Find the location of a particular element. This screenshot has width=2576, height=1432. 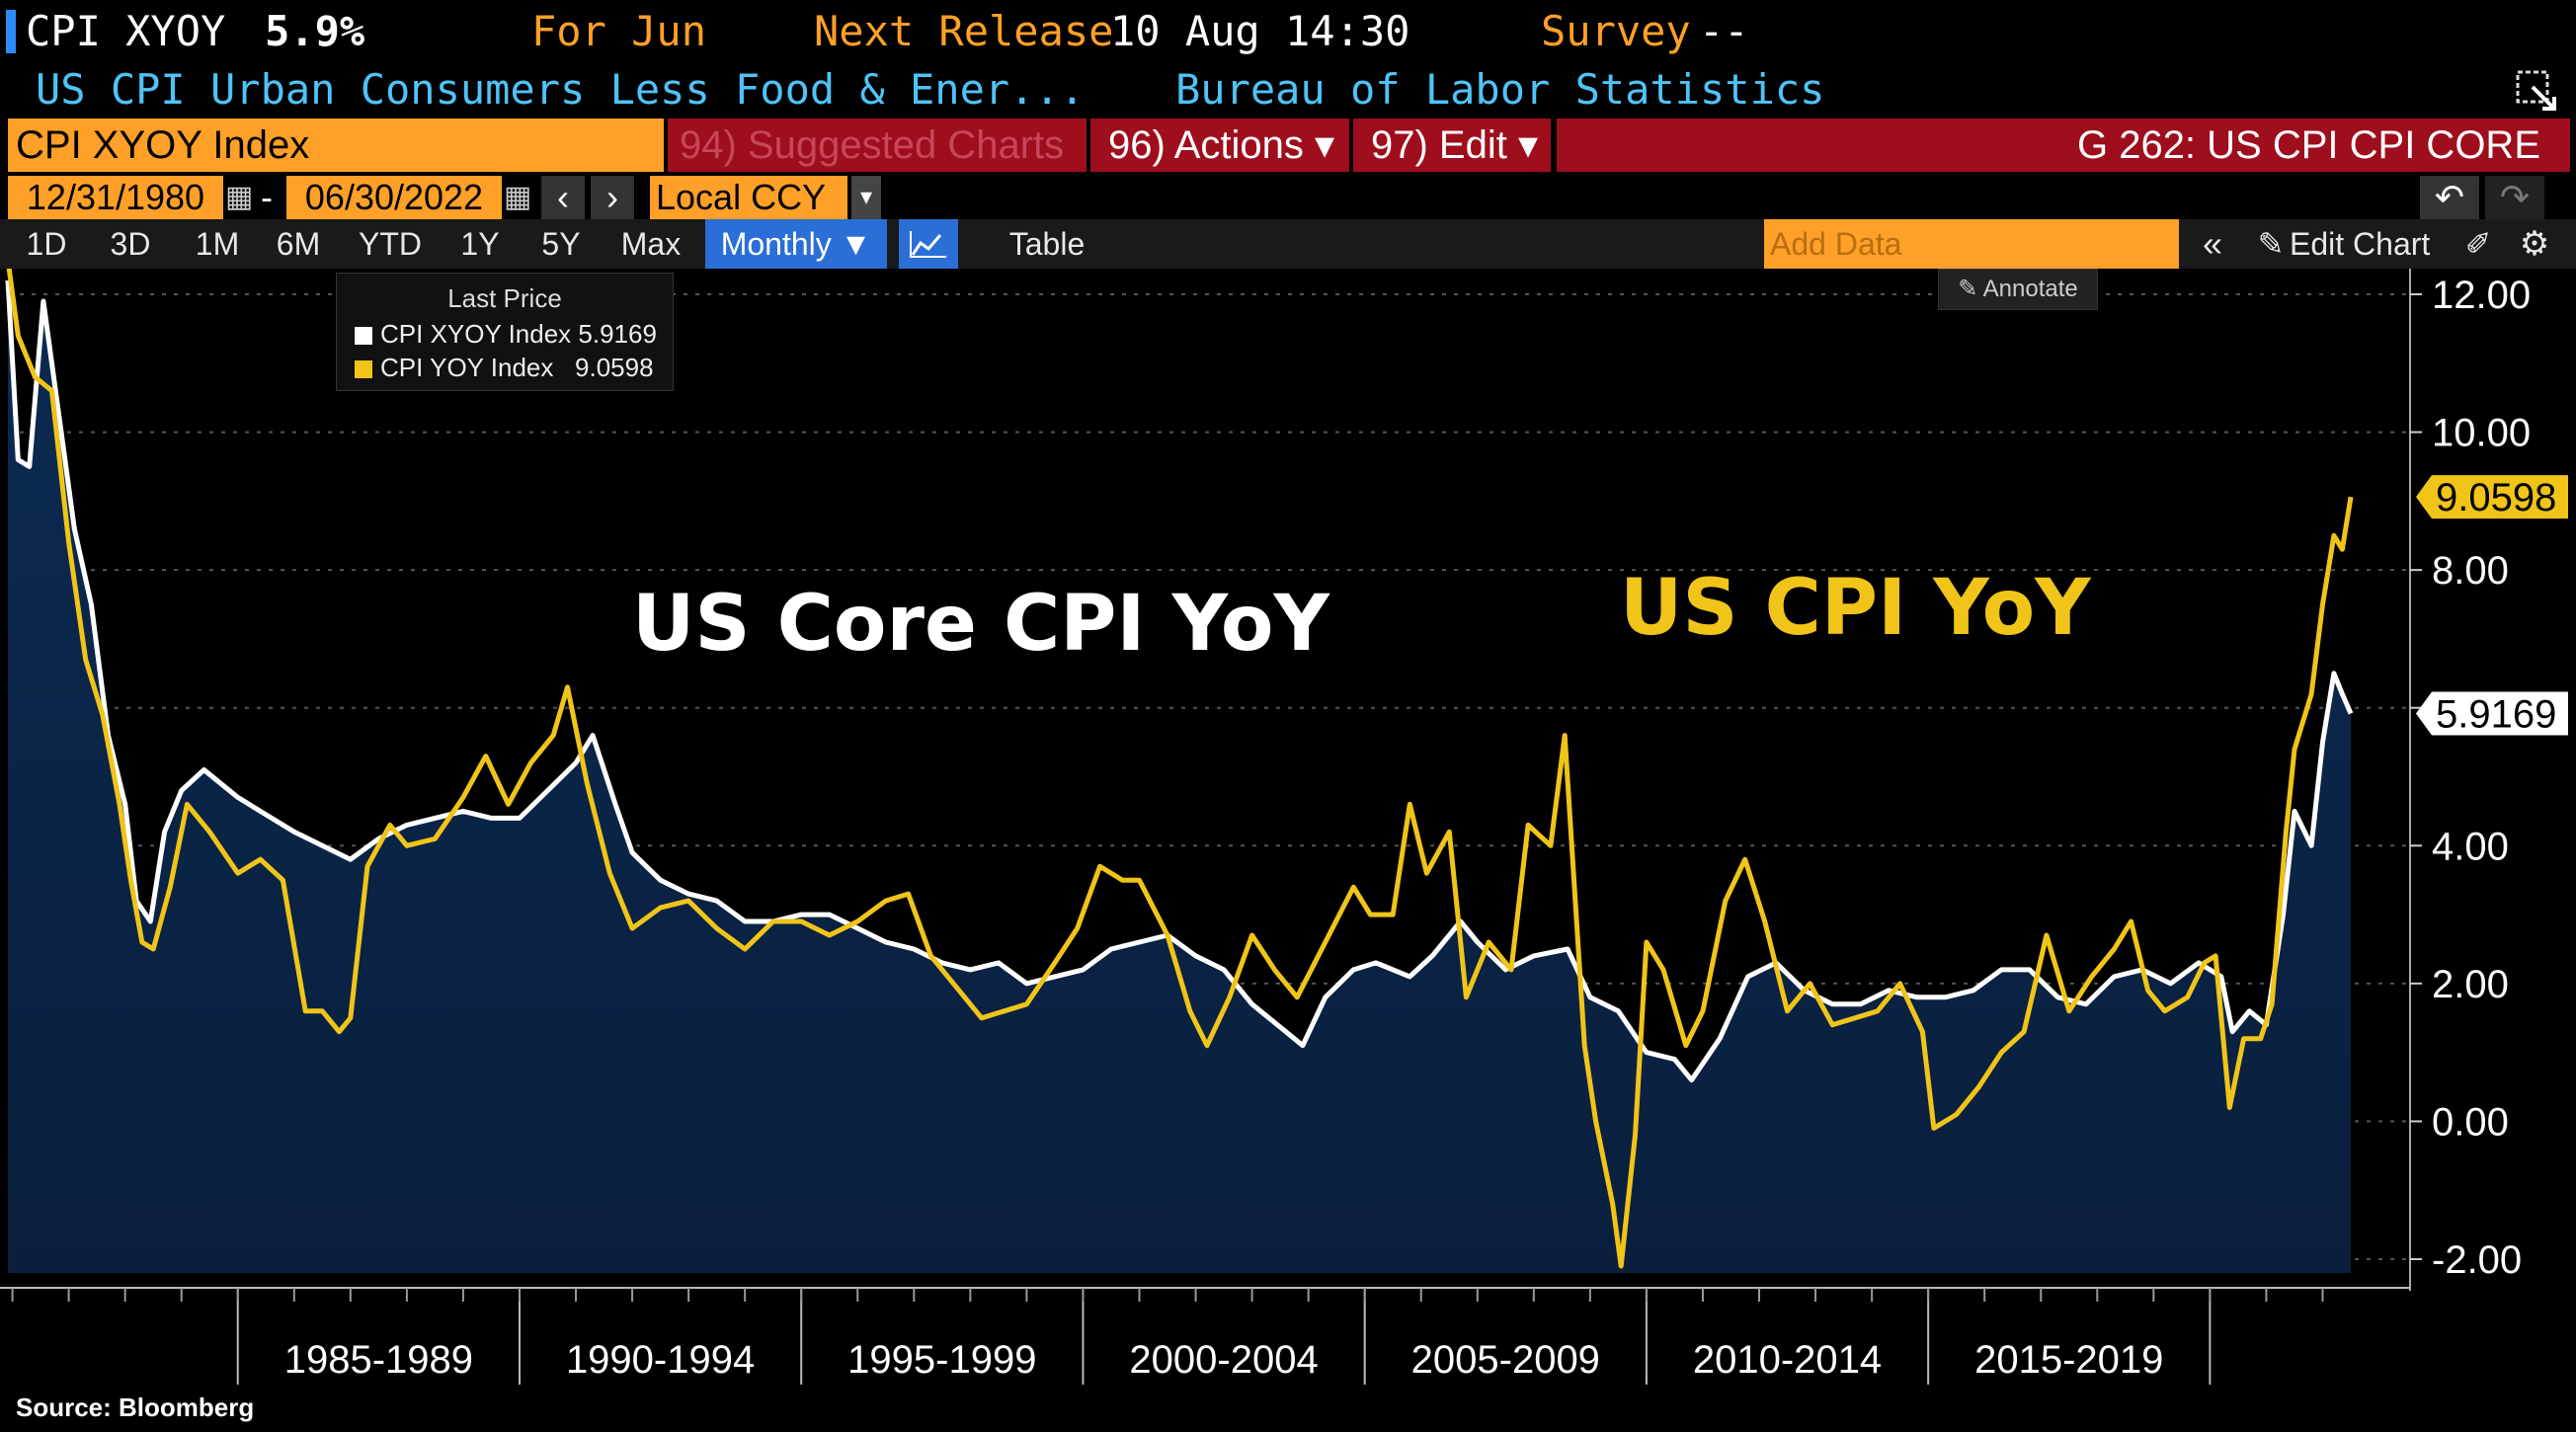

y-tick-label: -2.00 is located at coordinates (2477, 1260).